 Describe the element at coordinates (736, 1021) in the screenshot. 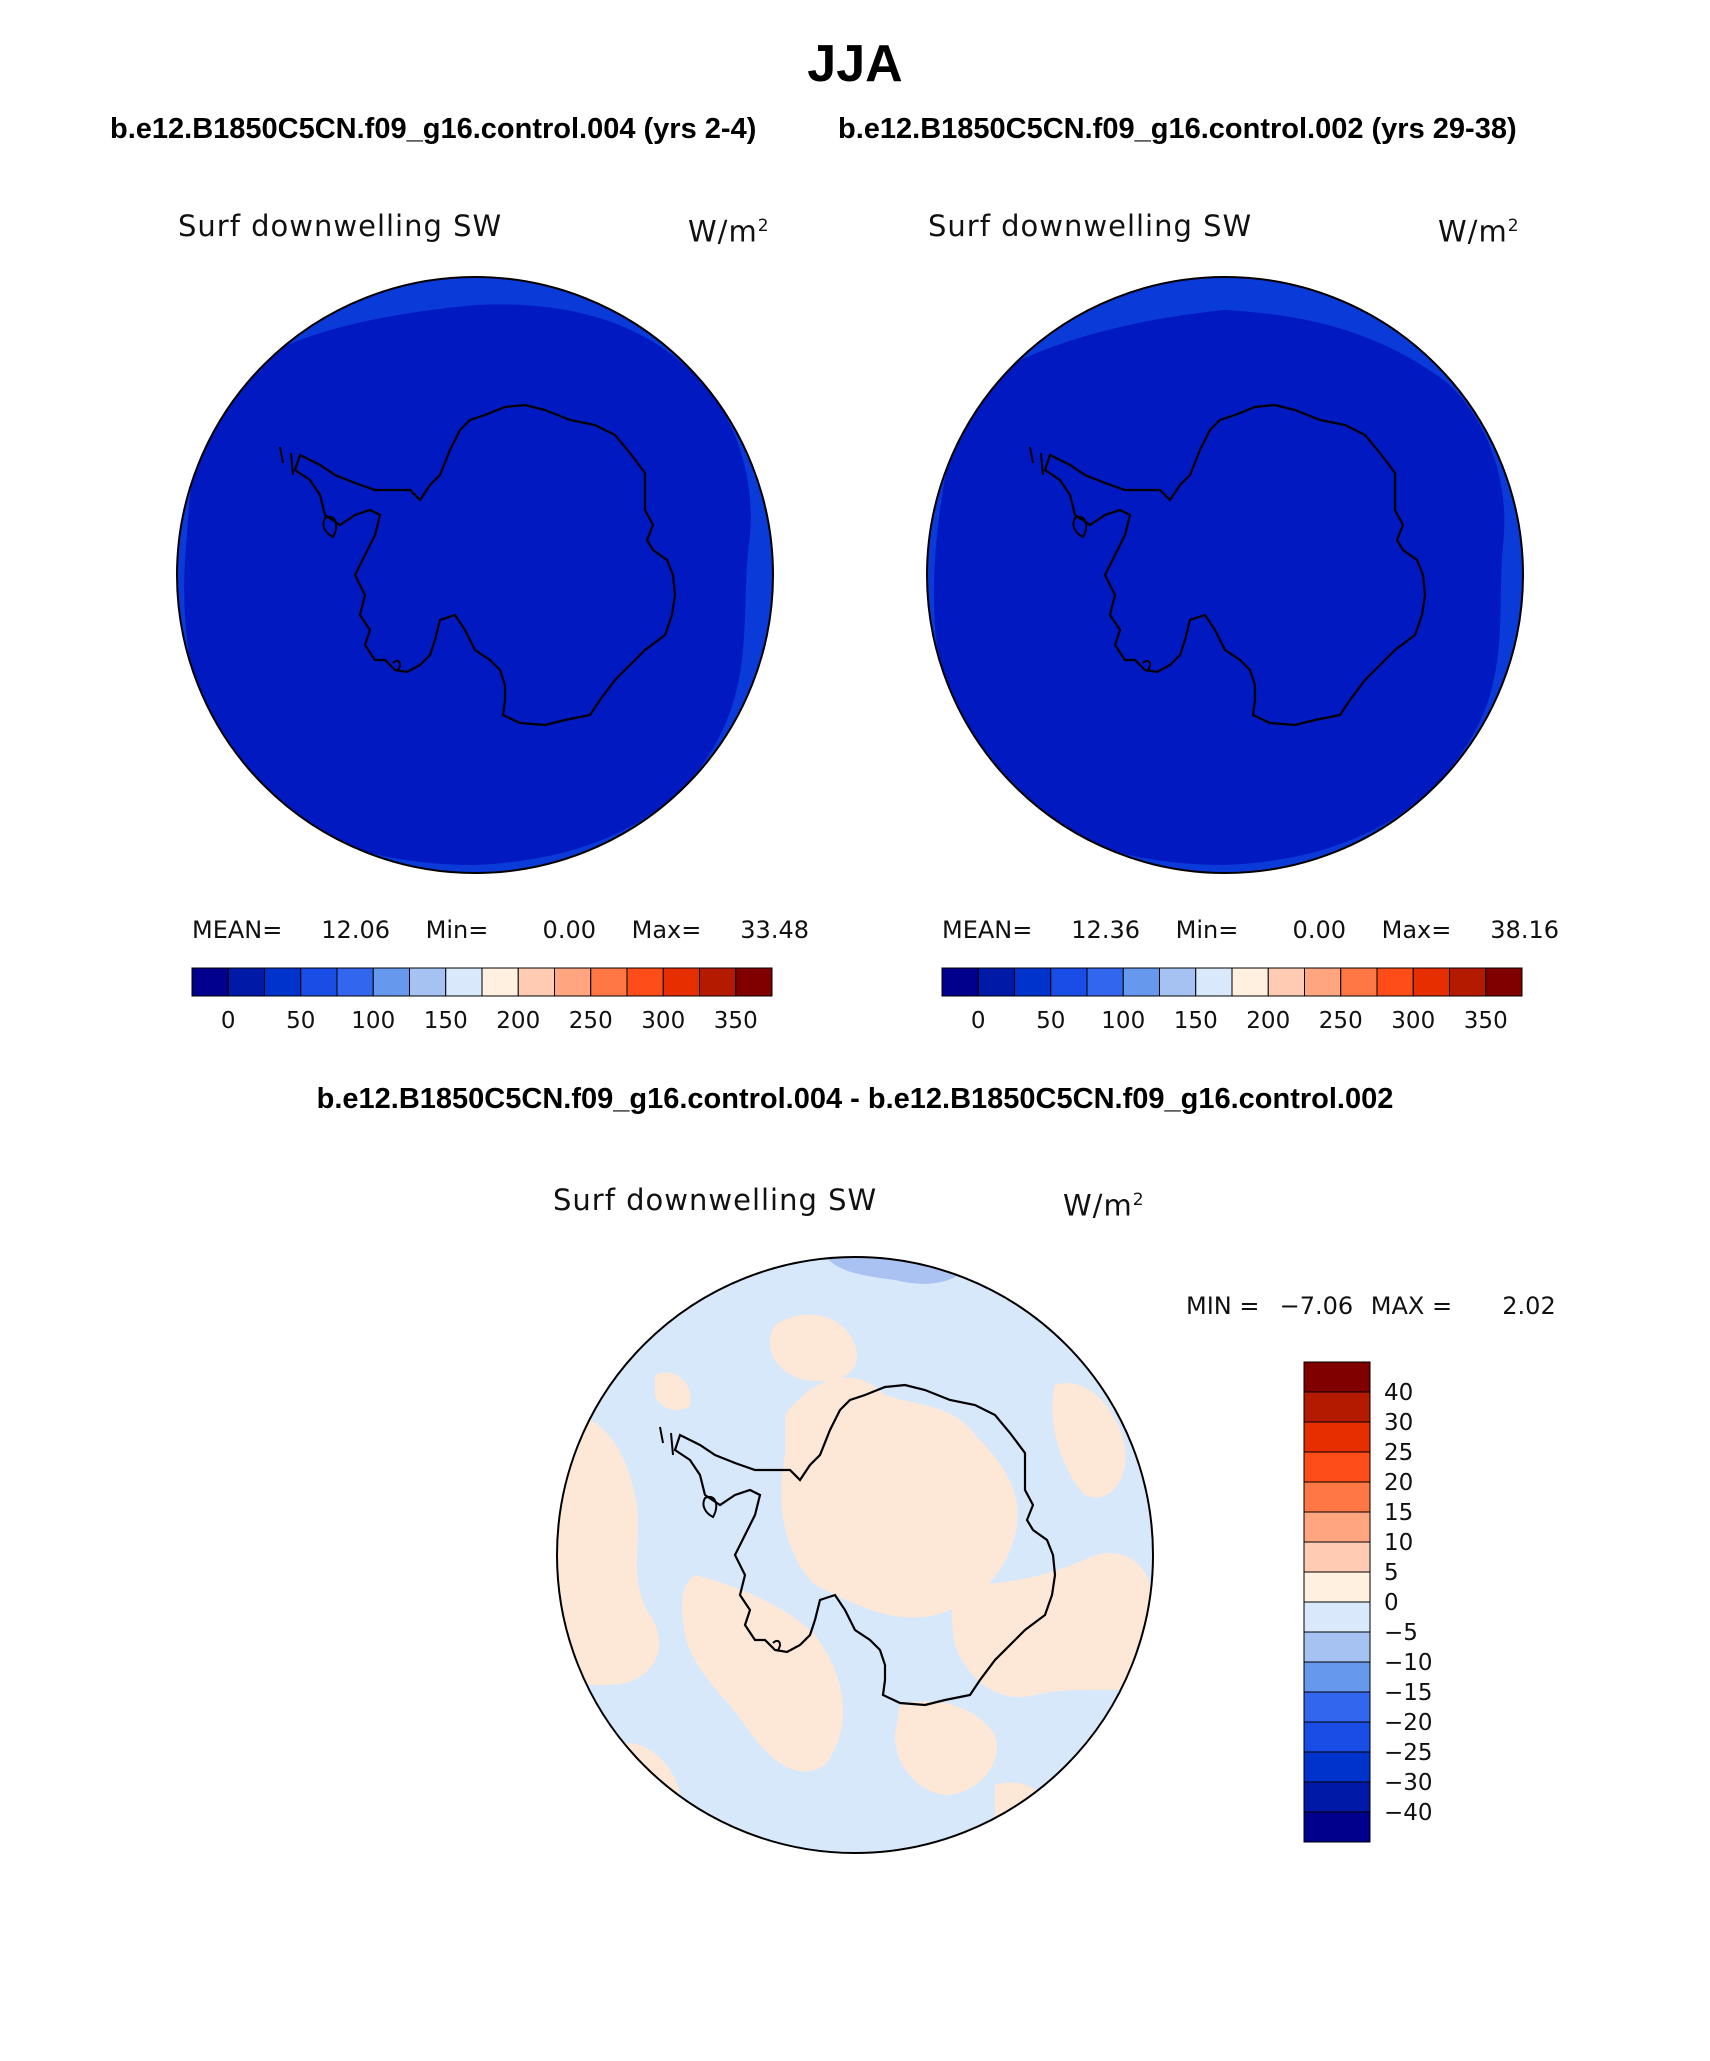

I see `left-colorbar-tick-label: 350` at that location.